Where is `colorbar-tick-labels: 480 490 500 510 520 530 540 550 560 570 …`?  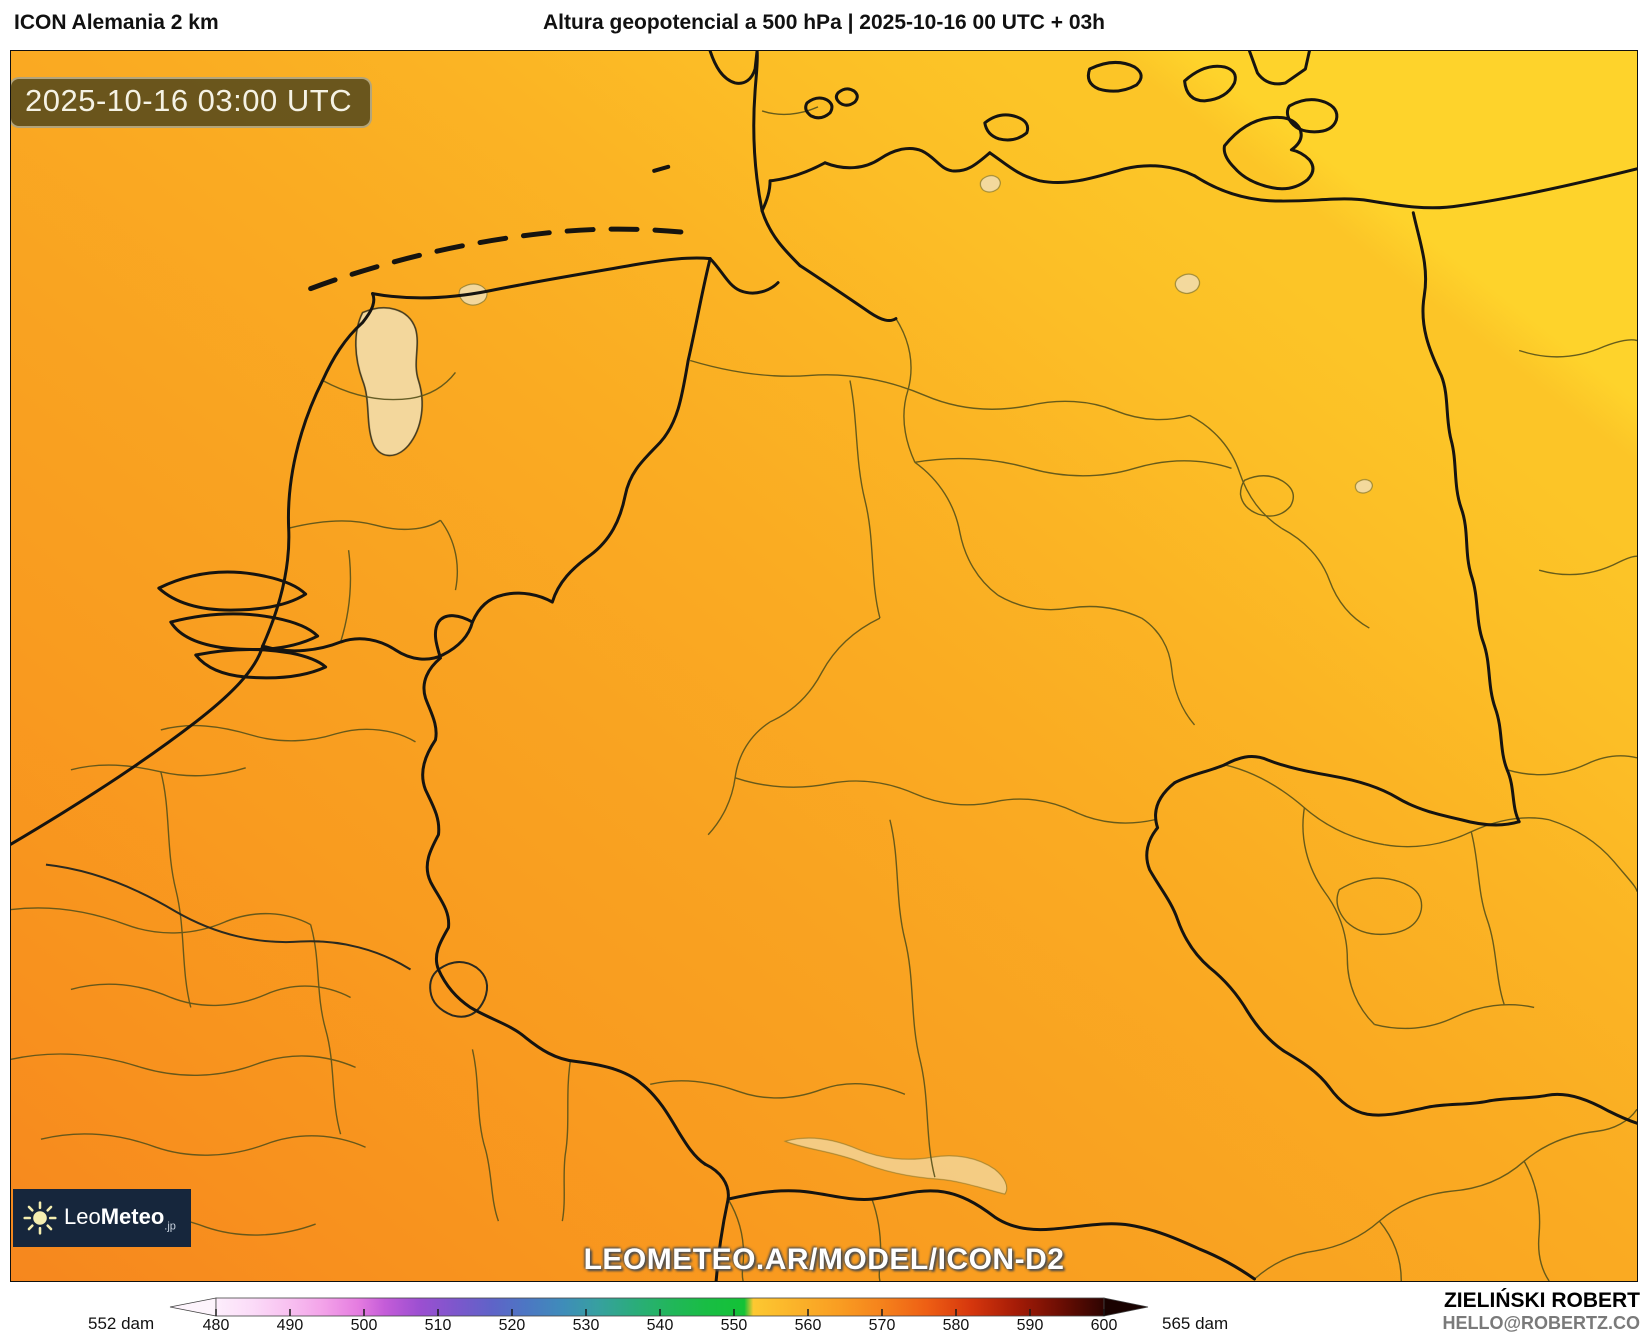
colorbar-tick-labels: 480 490 500 510 520 530 540 550 560 570 … is located at coordinates (660, 1326).